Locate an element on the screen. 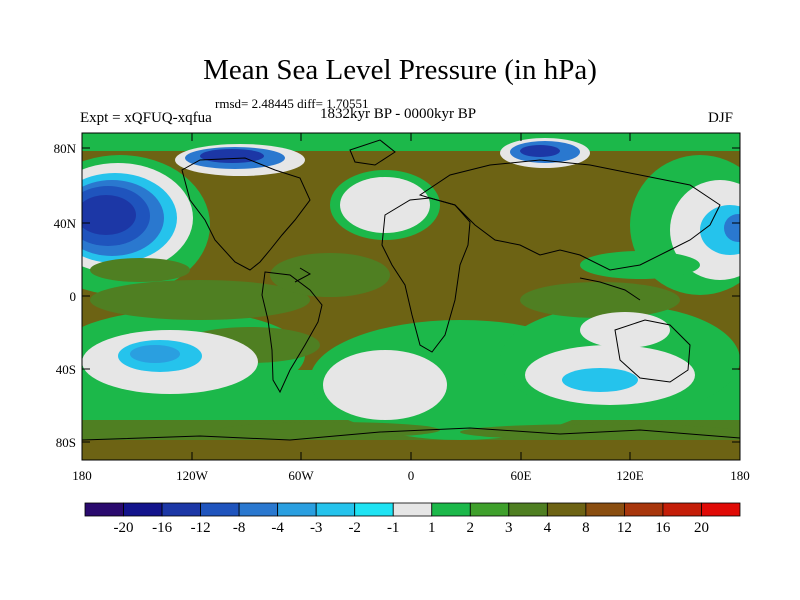 This screenshot has height=600, width=800. rmsd-diff-stats: rmsd= 2.48445 diff= 1.70551 is located at coordinates (292, 103).